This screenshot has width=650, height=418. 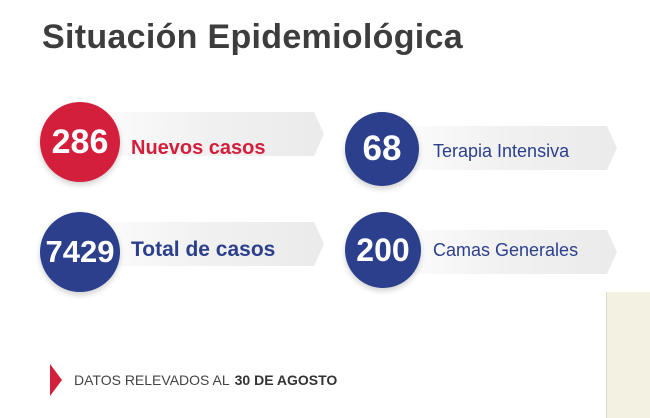 I want to click on stat-camas-generales: 200 Camas Generales, so click(x=485, y=255).